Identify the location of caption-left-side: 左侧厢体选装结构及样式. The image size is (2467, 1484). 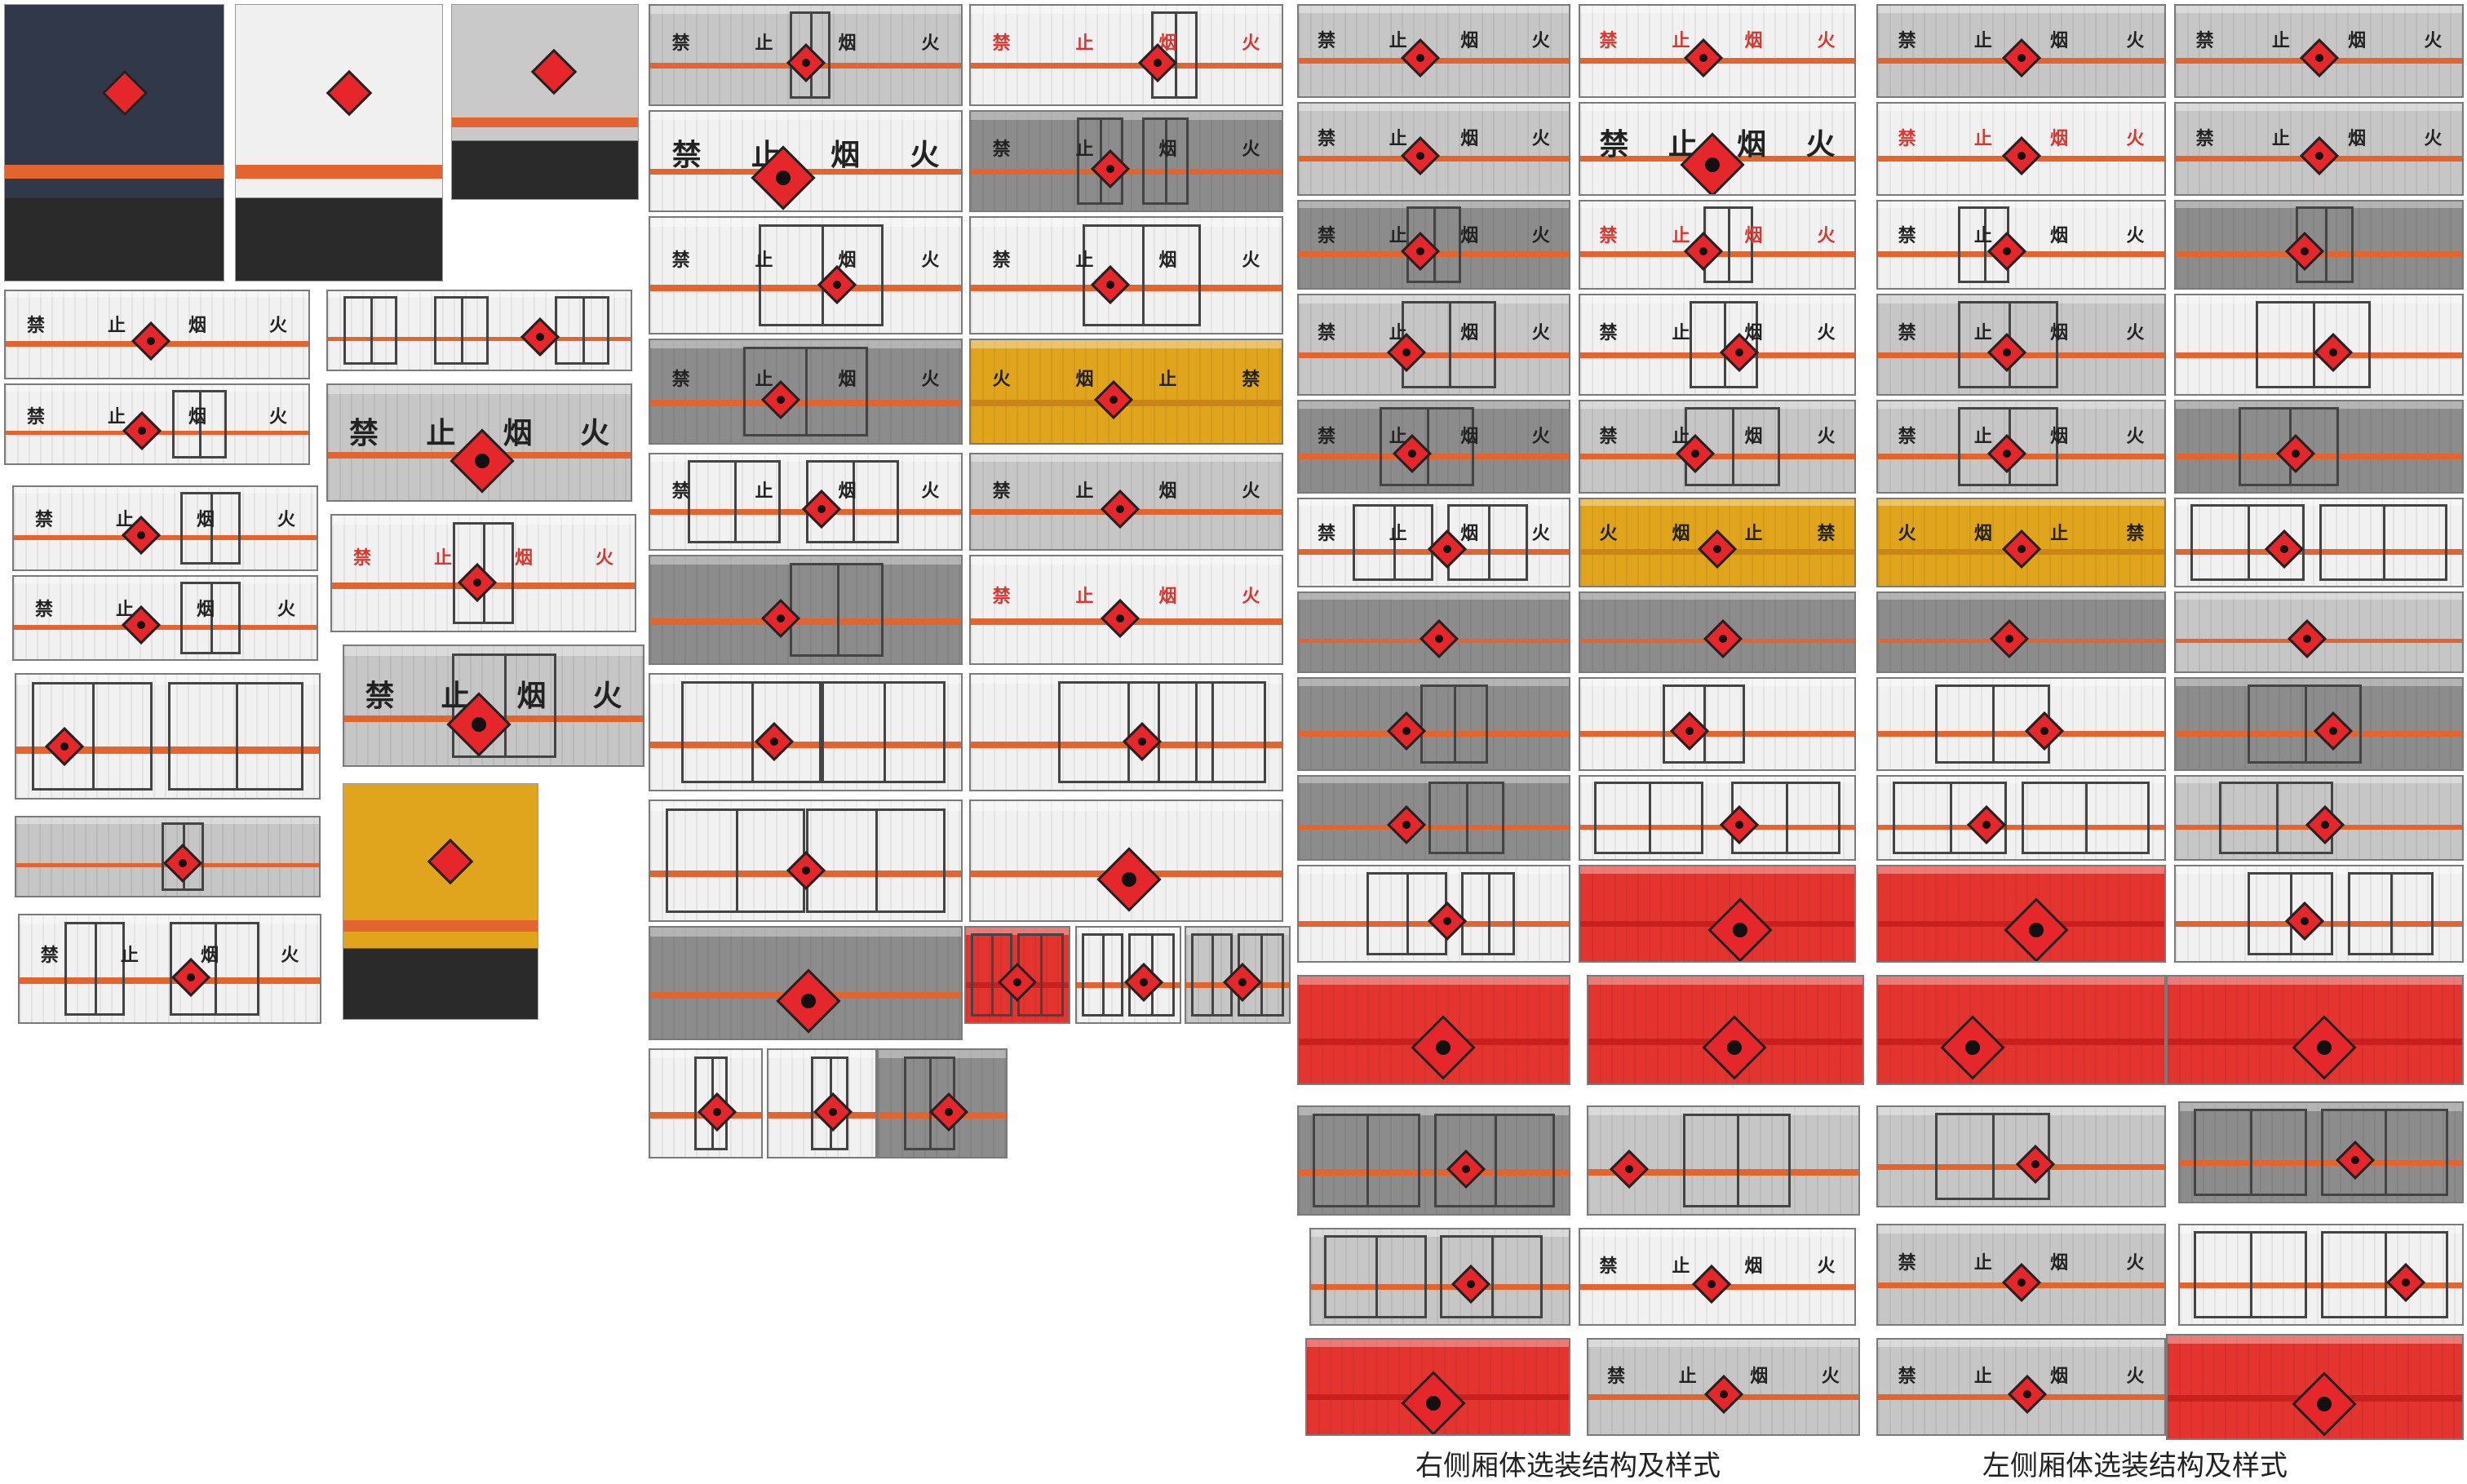
(2135, 1466).